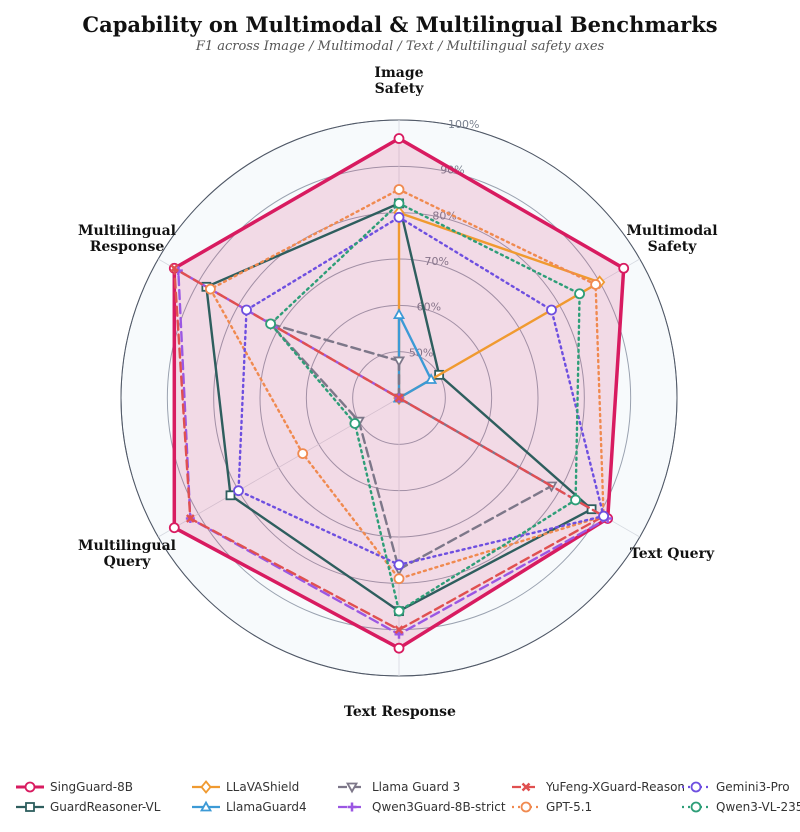 The width and height of the screenshot is (800, 832). What do you see at coordinates (569, 807) in the screenshot?
I see `legend-label: GPT-5.1` at bounding box center [569, 807].